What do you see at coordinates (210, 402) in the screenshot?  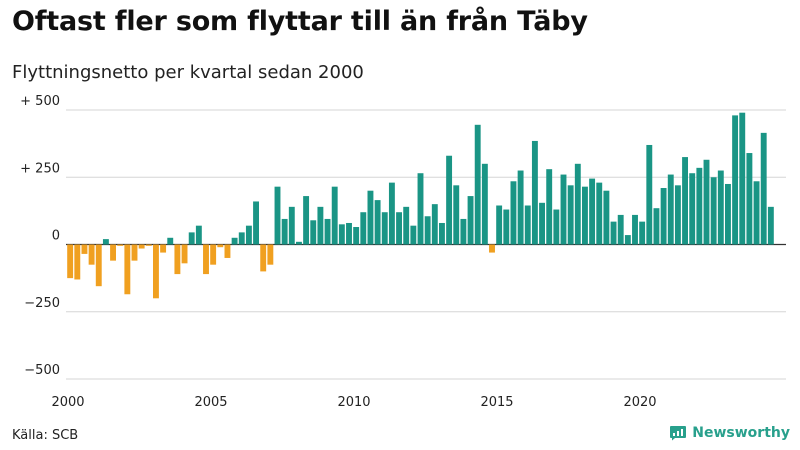 I see `x-tick-label: 2005` at bounding box center [210, 402].